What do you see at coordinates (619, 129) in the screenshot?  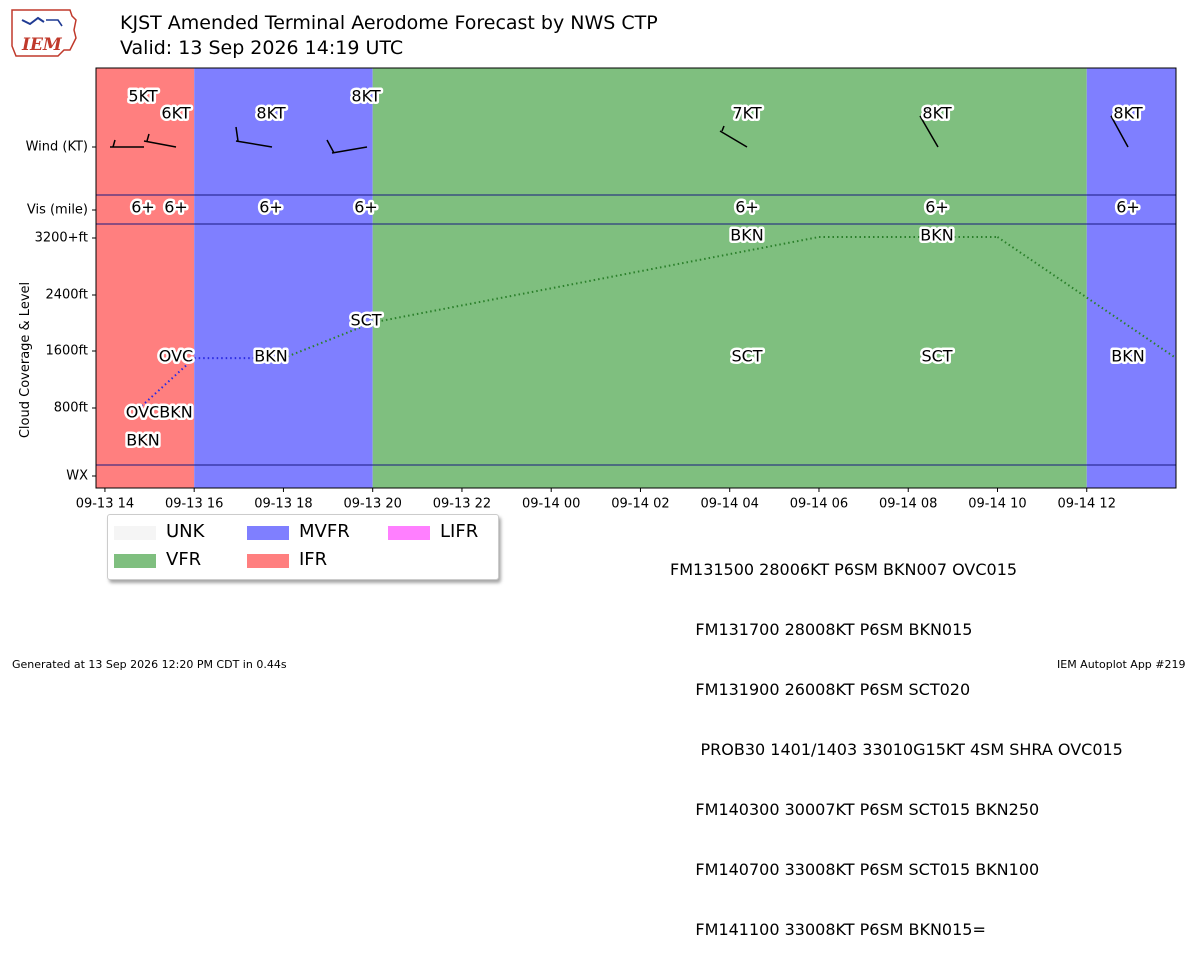 I see `wind-barbs` at bounding box center [619, 129].